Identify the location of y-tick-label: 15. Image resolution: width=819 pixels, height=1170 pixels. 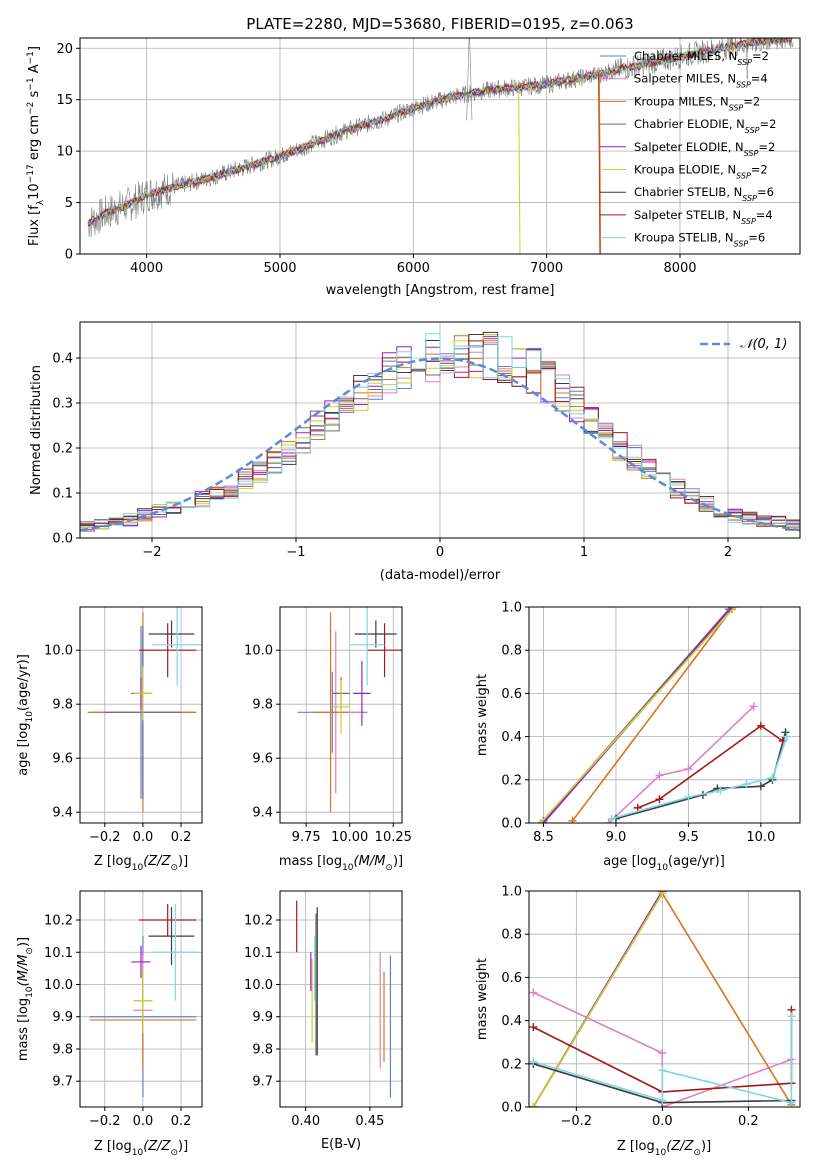
(64, 100).